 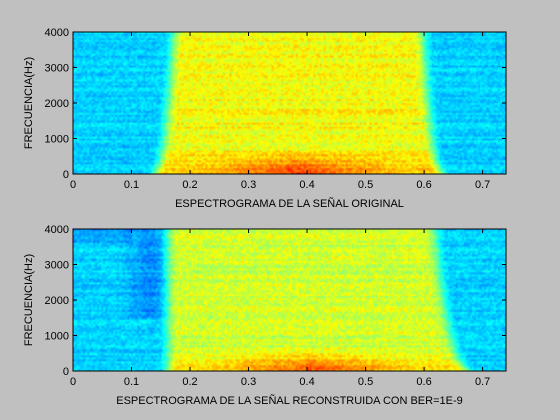 I want to click on y-axis-label-original: FRECUENCIA(Hz), so click(x=29, y=103).